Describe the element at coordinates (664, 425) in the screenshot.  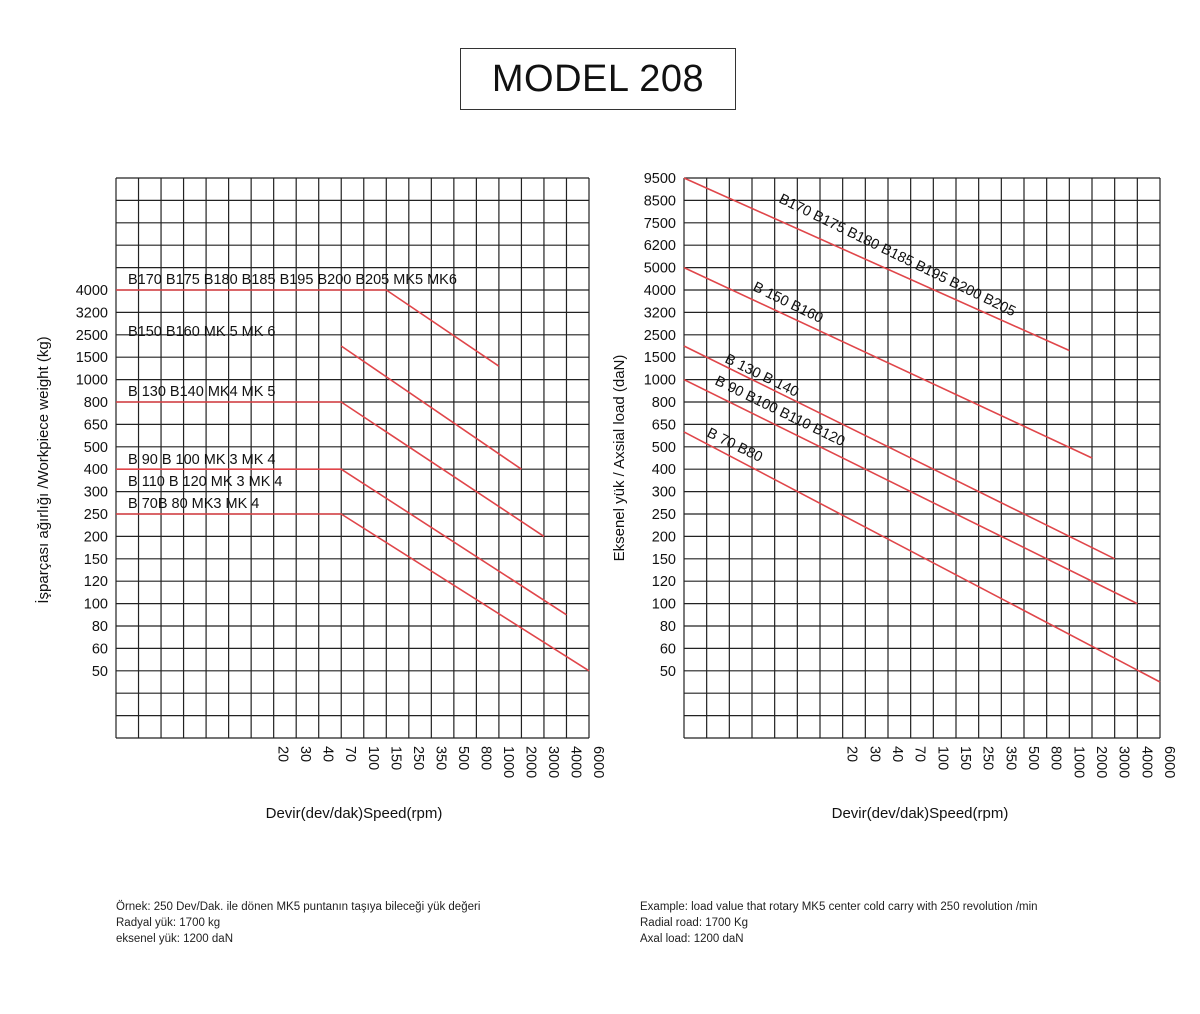
I see `y-tick-label: 650` at that location.